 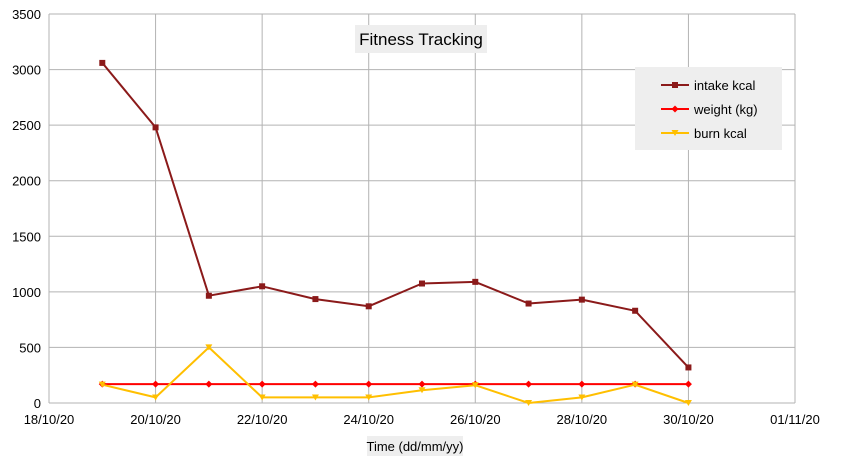 I want to click on legend-label: intake kcal, so click(x=725, y=85).